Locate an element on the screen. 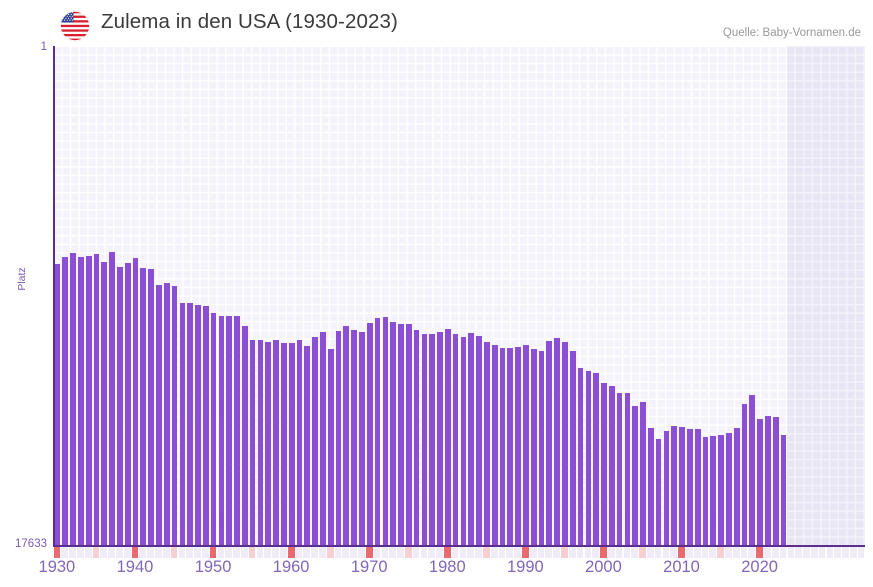 The height and width of the screenshot is (587, 873). x-axis-ticks is located at coordinates (459, 552).